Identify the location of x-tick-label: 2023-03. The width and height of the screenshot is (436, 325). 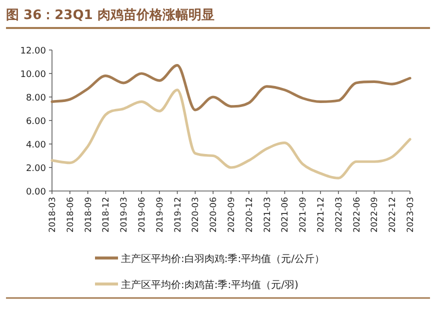
(411, 215).